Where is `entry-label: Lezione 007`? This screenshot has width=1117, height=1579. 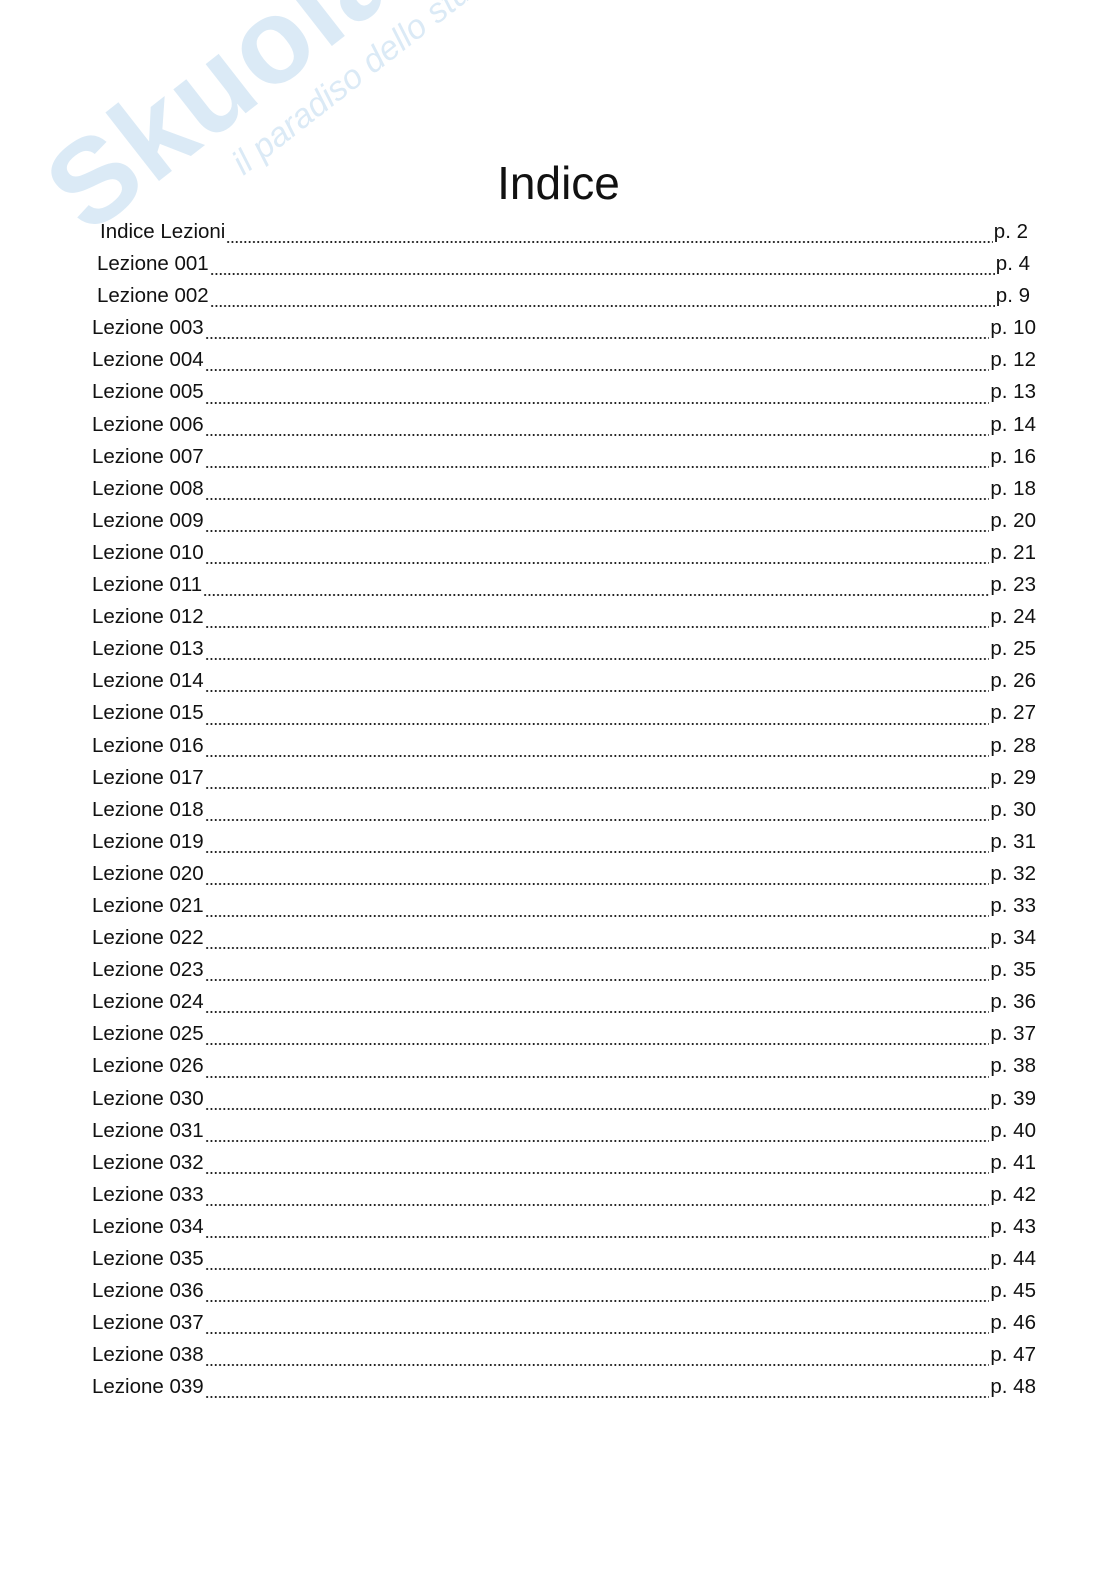 entry-label: Lezione 007 is located at coordinates (148, 456).